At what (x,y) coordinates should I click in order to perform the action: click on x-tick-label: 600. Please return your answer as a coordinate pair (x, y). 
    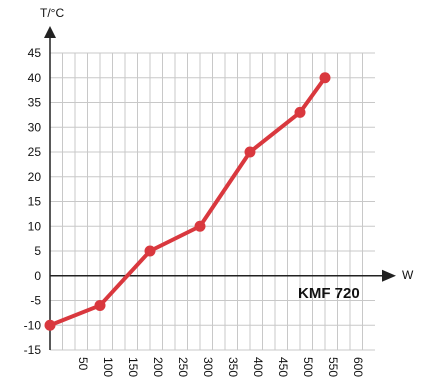
    Looking at the image, I should click on (358, 367).